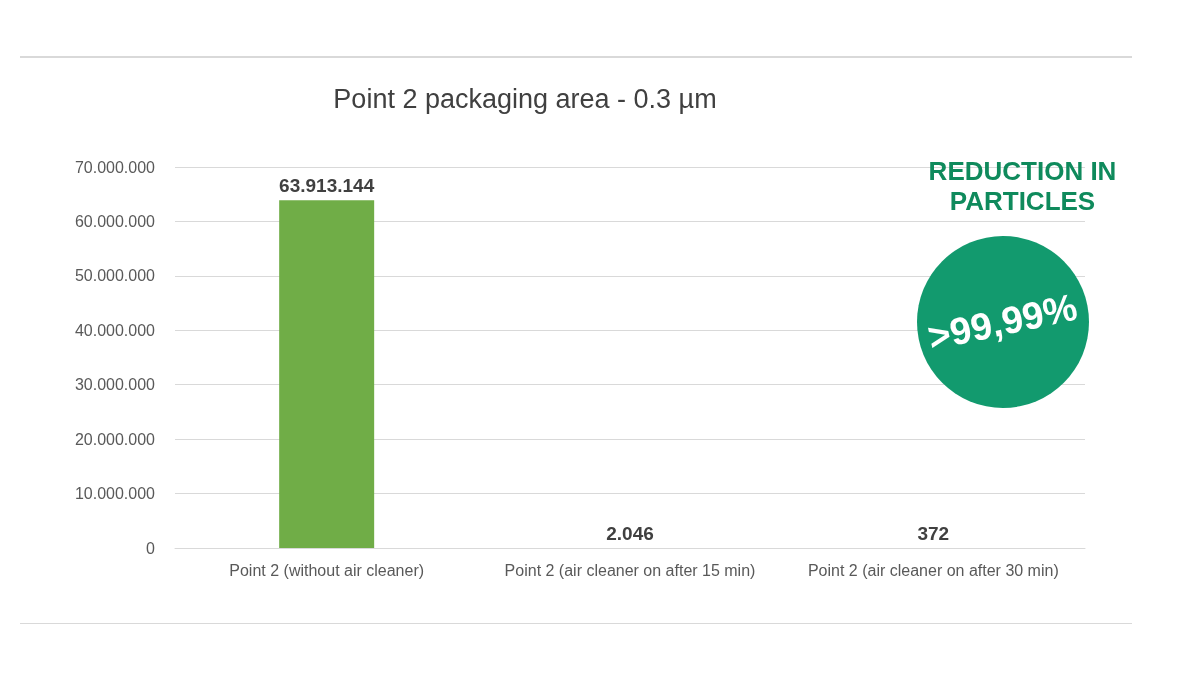  What do you see at coordinates (115, 439) in the screenshot?
I see `y-tick-label: 20.000.000` at bounding box center [115, 439].